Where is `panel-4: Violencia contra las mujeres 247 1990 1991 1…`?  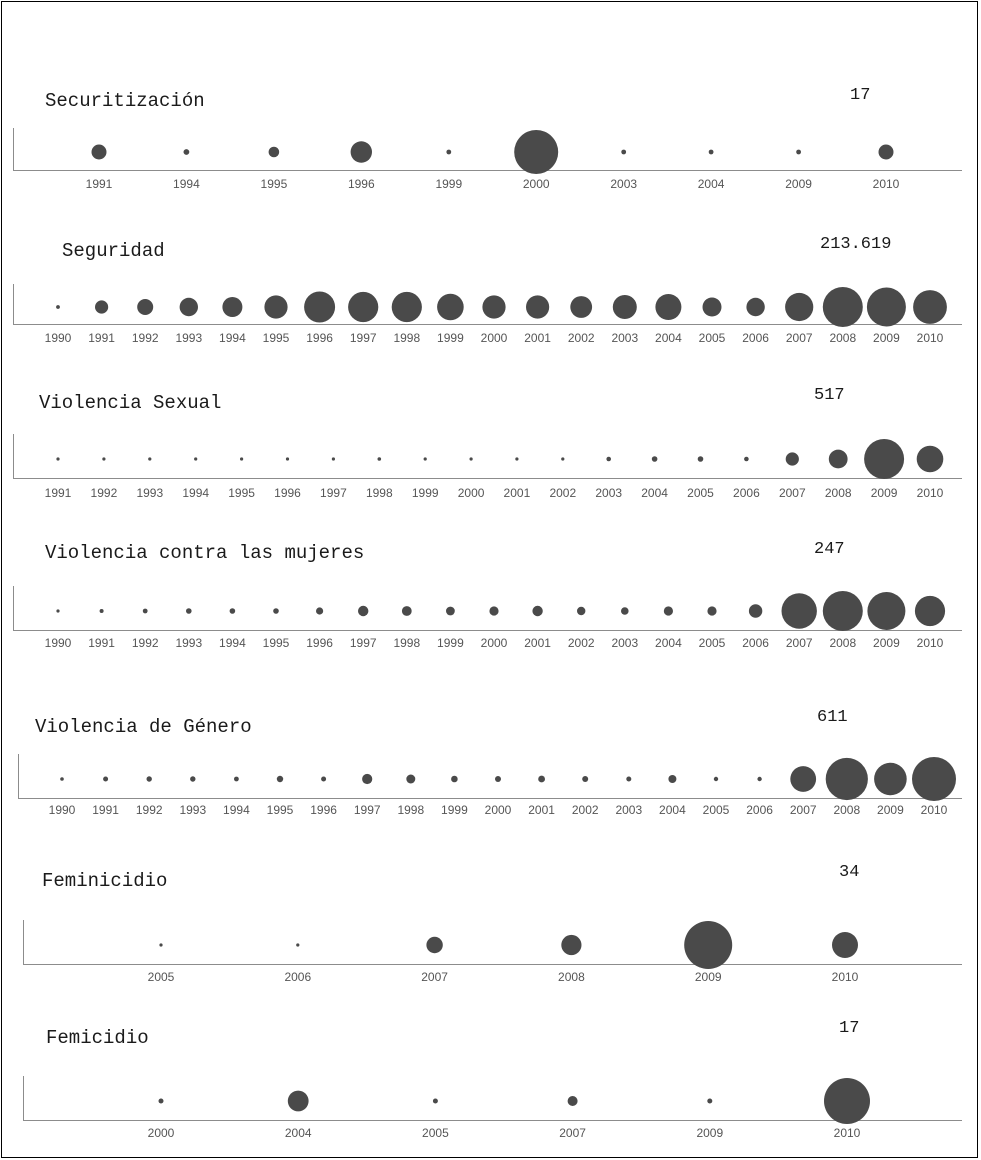
panel-4: Violencia contra las mujeres 247 1990 1991 1… is located at coordinates (487, 595).